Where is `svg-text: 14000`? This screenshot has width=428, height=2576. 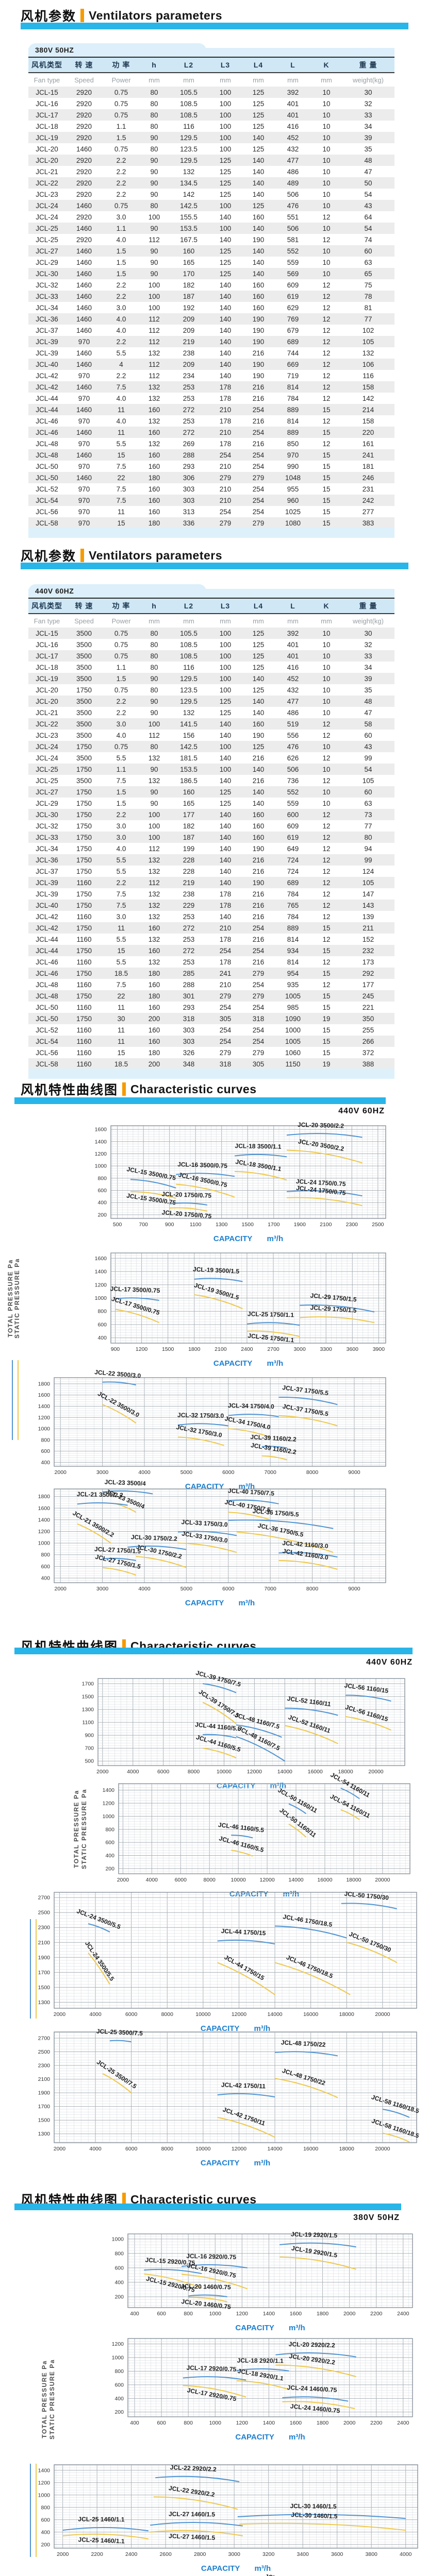 svg-text: 14000 is located at coordinates (284, 1772).